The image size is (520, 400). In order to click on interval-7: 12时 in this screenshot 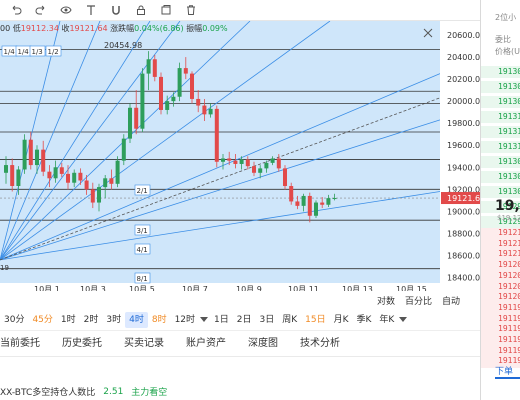, I will do `click(185, 319)`.